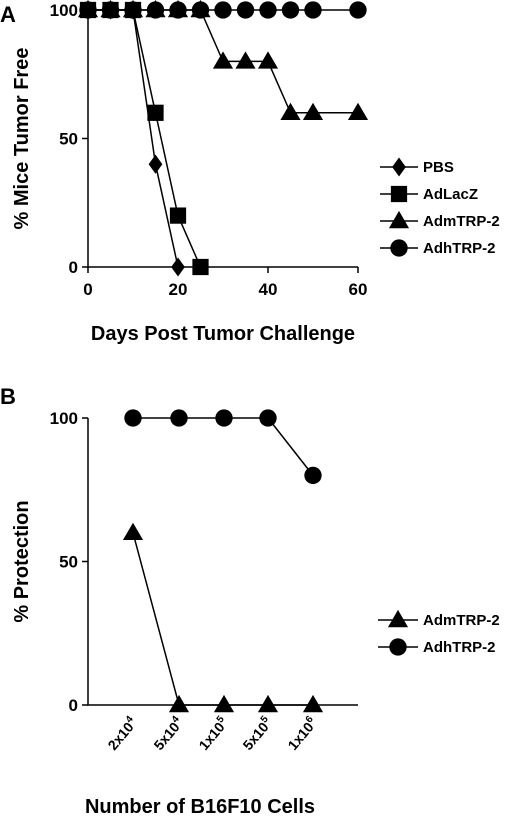 Image resolution: width=520 pixels, height=822 pixels. I want to click on panel-b-x-tick-exponent: 6, so click(310, 720).